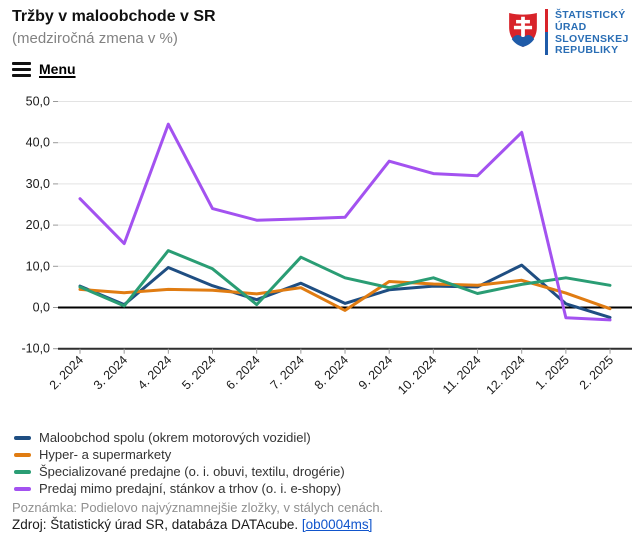 The width and height of the screenshot is (640, 541). What do you see at coordinates (523, 30) in the screenshot?
I see `slovak-coat-of-arms-icon` at bounding box center [523, 30].